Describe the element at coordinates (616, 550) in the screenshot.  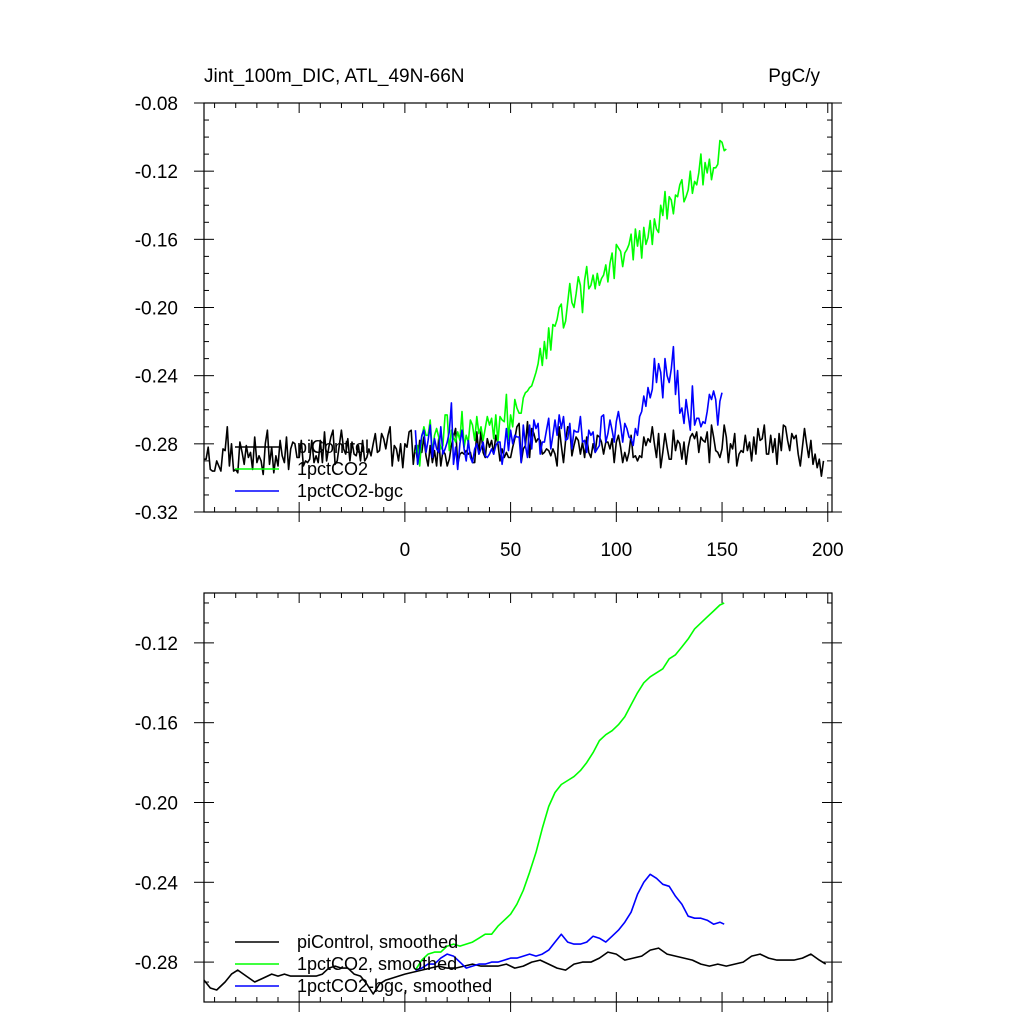
I see `x-tick-label: 100` at that location.